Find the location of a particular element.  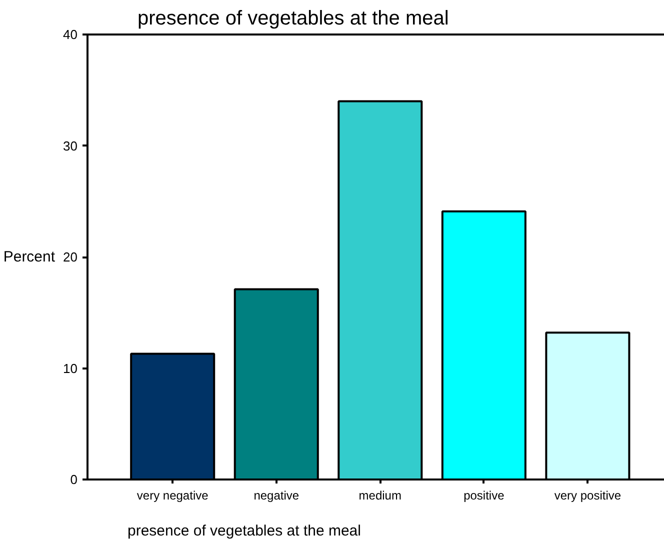

x-tick-label: medium is located at coordinates (380, 495).